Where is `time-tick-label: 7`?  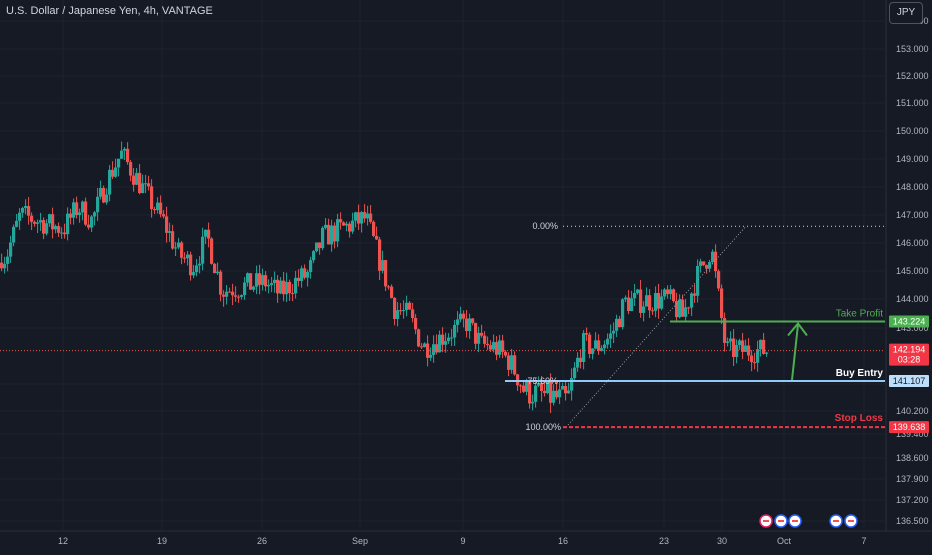
time-tick-label: 7 is located at coordinates (863, 541).